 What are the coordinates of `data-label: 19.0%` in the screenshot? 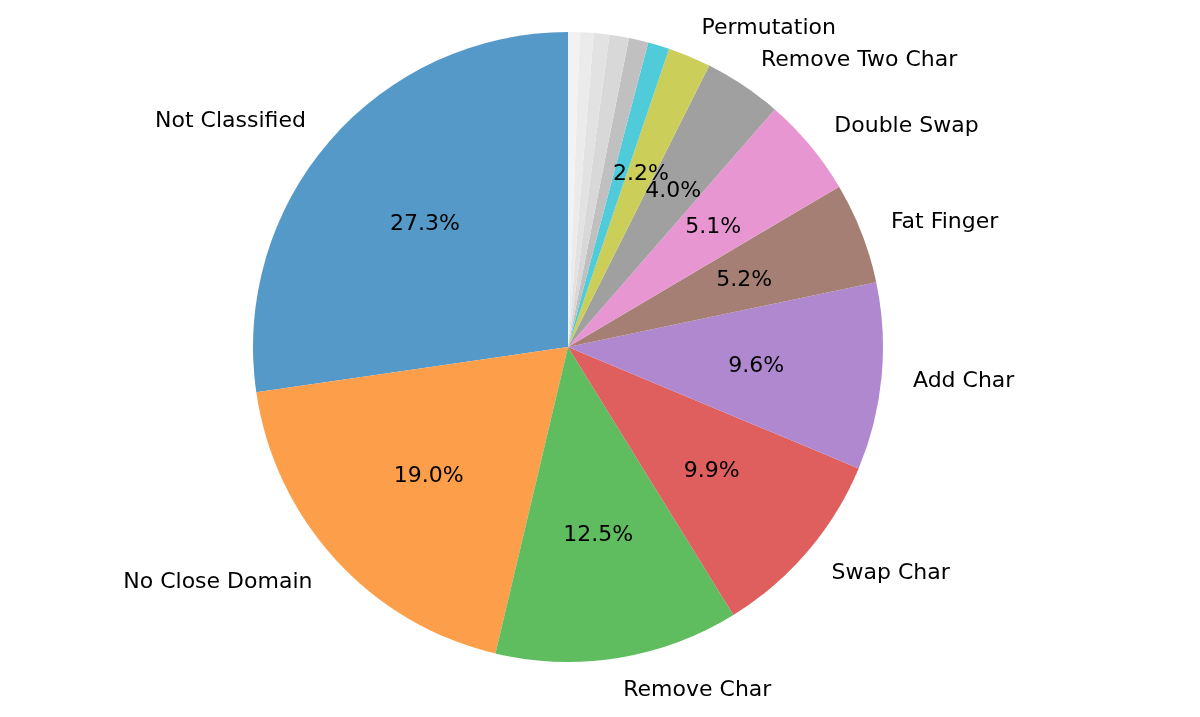 It's located at (428, 474).